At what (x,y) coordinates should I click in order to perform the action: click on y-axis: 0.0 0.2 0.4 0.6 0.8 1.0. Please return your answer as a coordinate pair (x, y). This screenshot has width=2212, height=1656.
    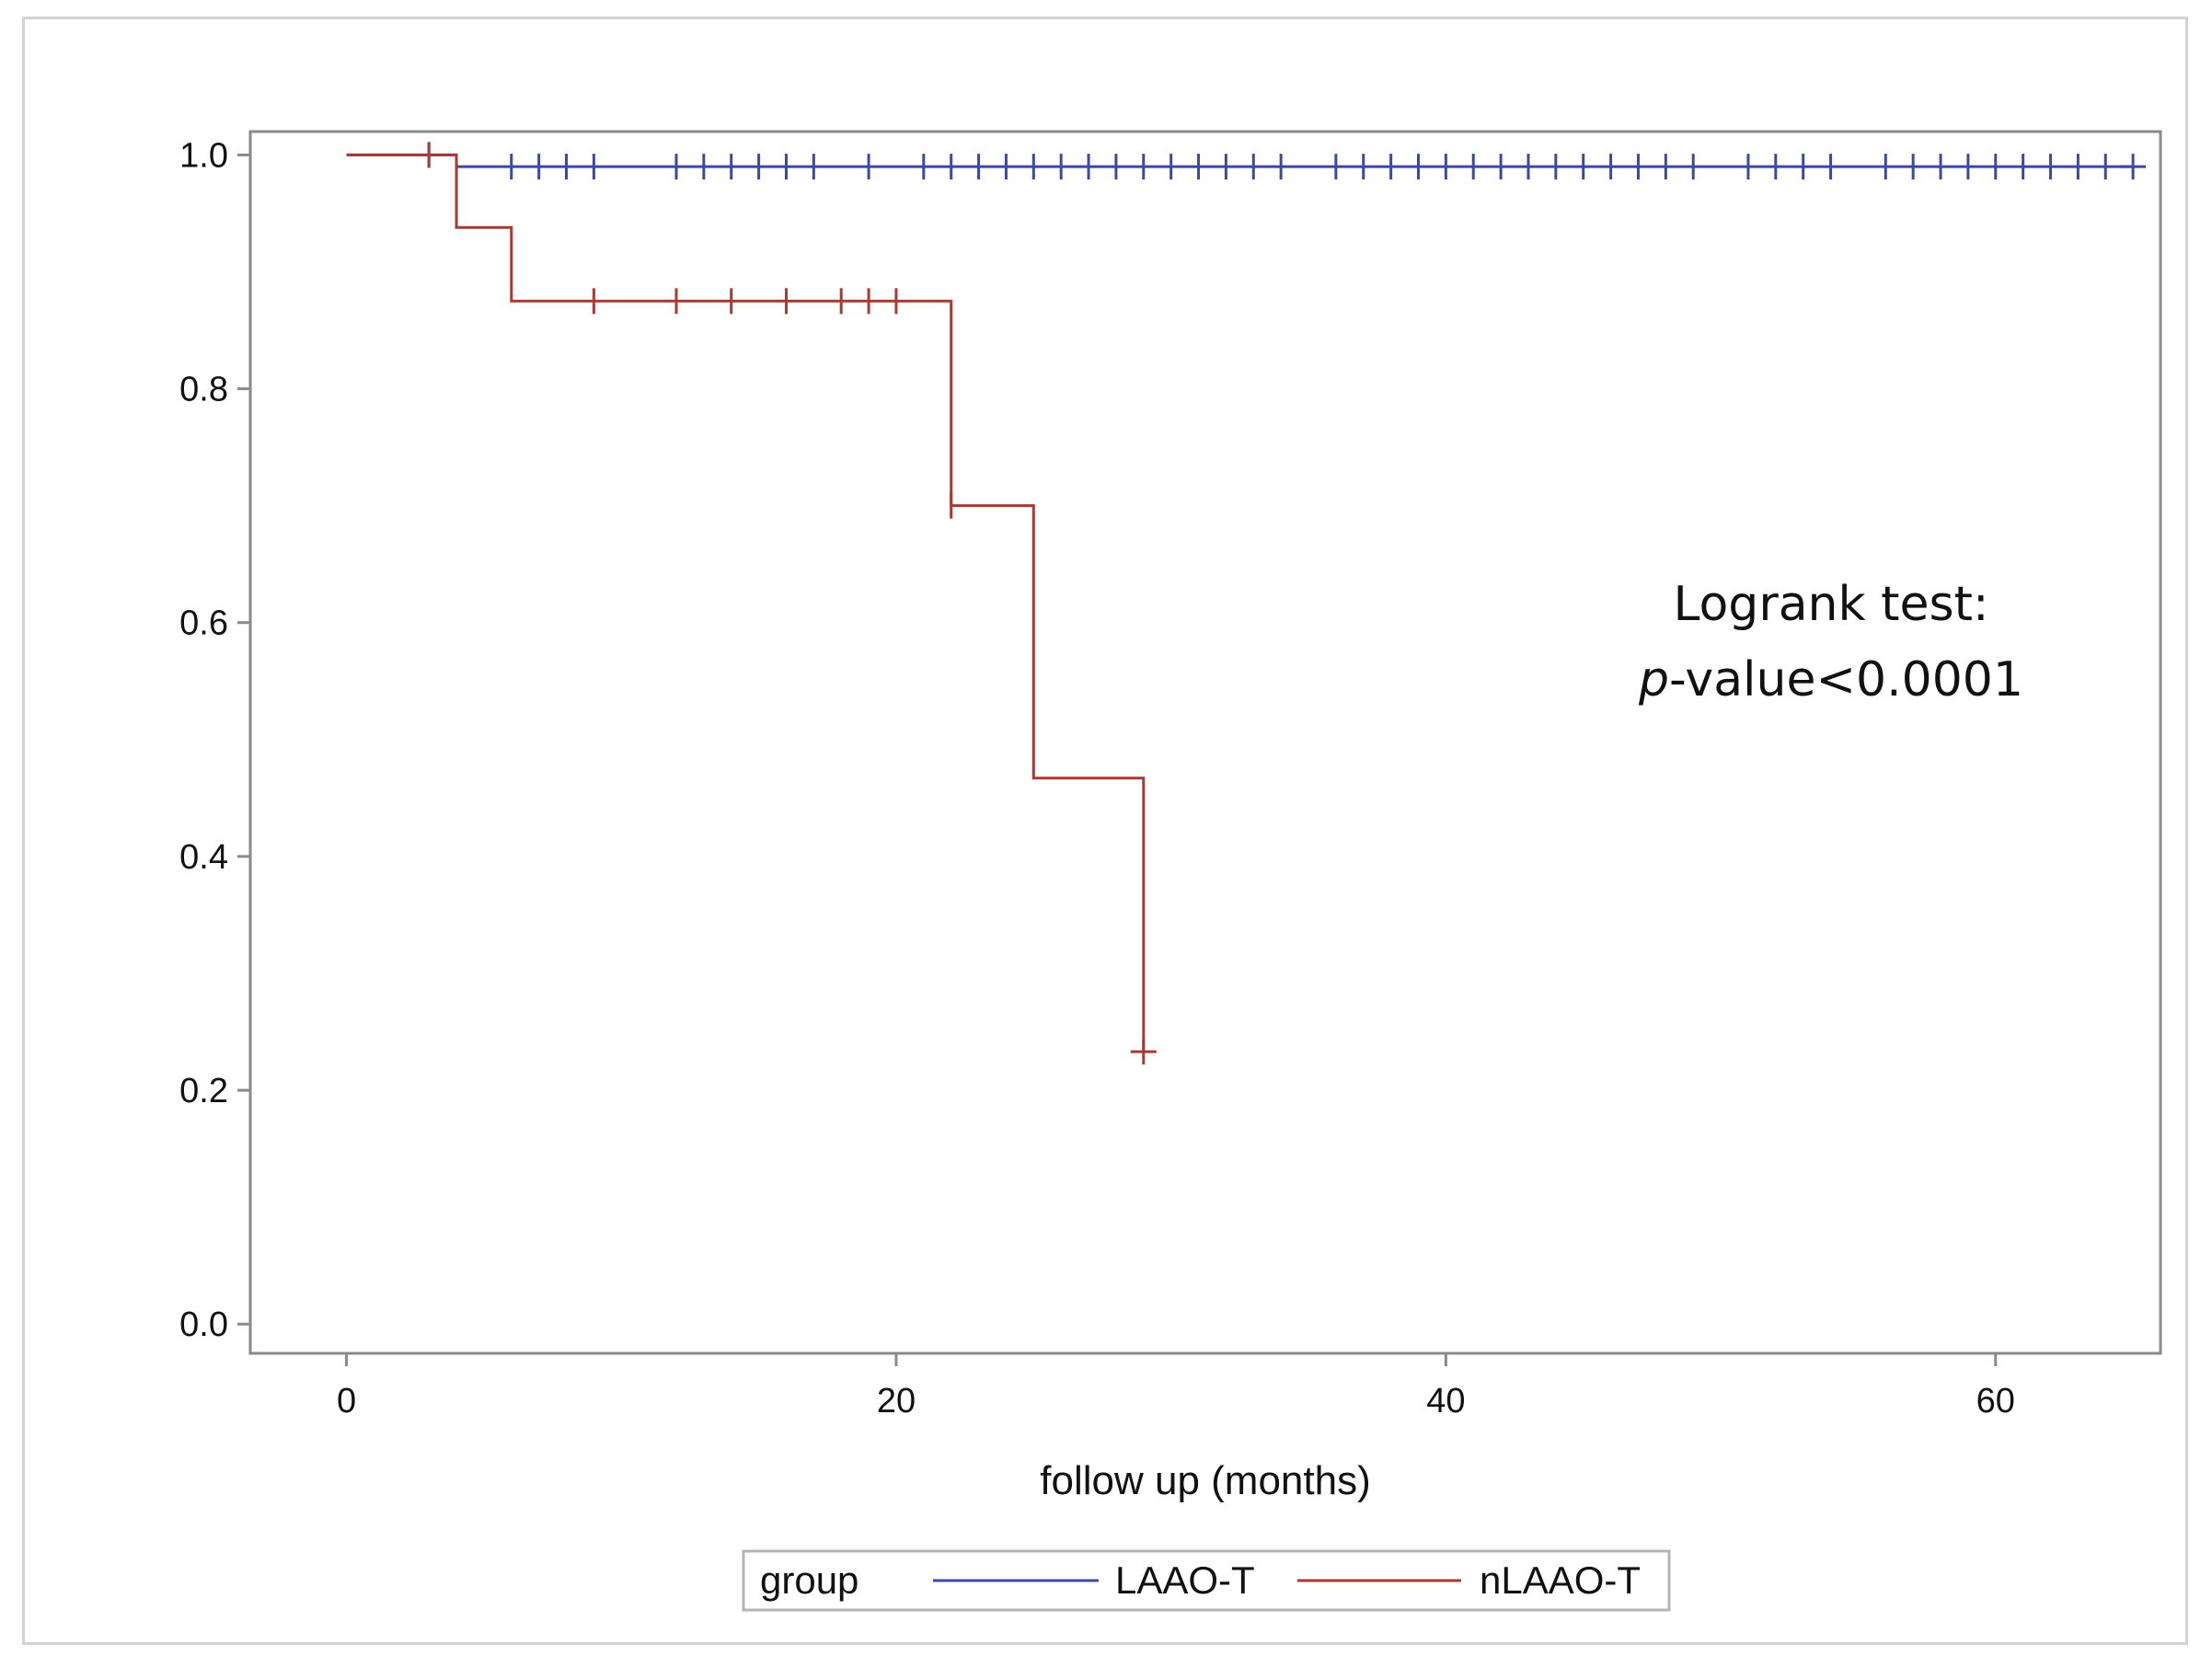
    Looking at the image, I should click on (214, 740).